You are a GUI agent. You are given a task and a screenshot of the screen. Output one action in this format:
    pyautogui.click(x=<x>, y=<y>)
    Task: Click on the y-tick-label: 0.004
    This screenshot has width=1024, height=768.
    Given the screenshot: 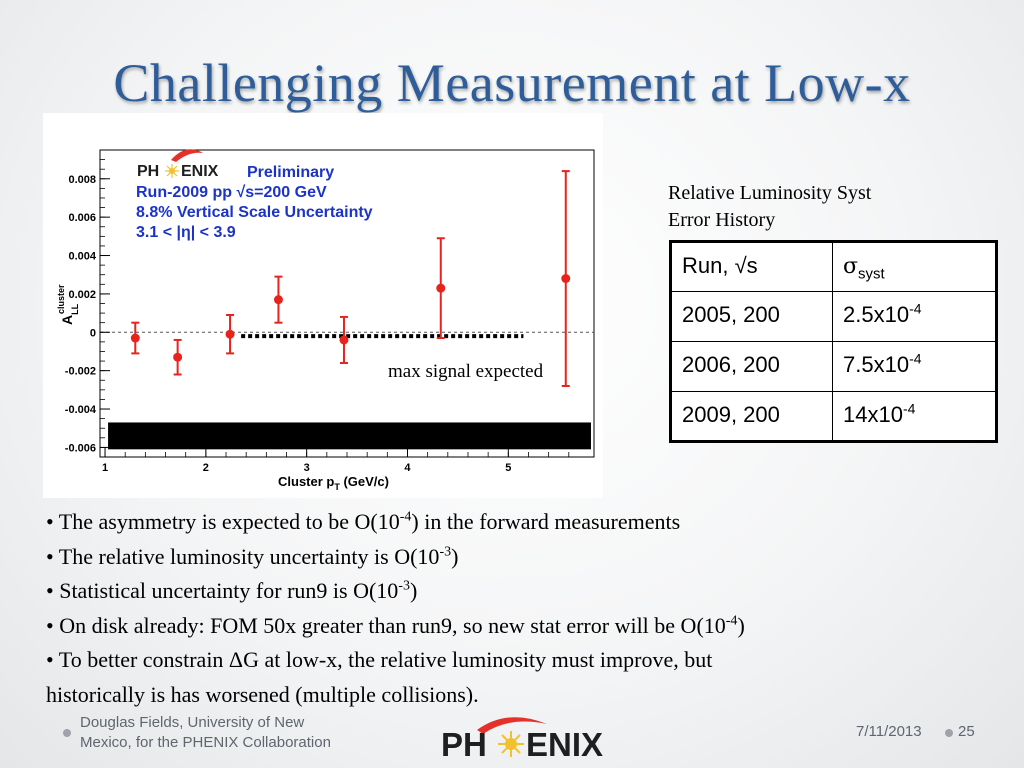 What is the action you would take?
    pyautogui.click(x=82, y=257)
    